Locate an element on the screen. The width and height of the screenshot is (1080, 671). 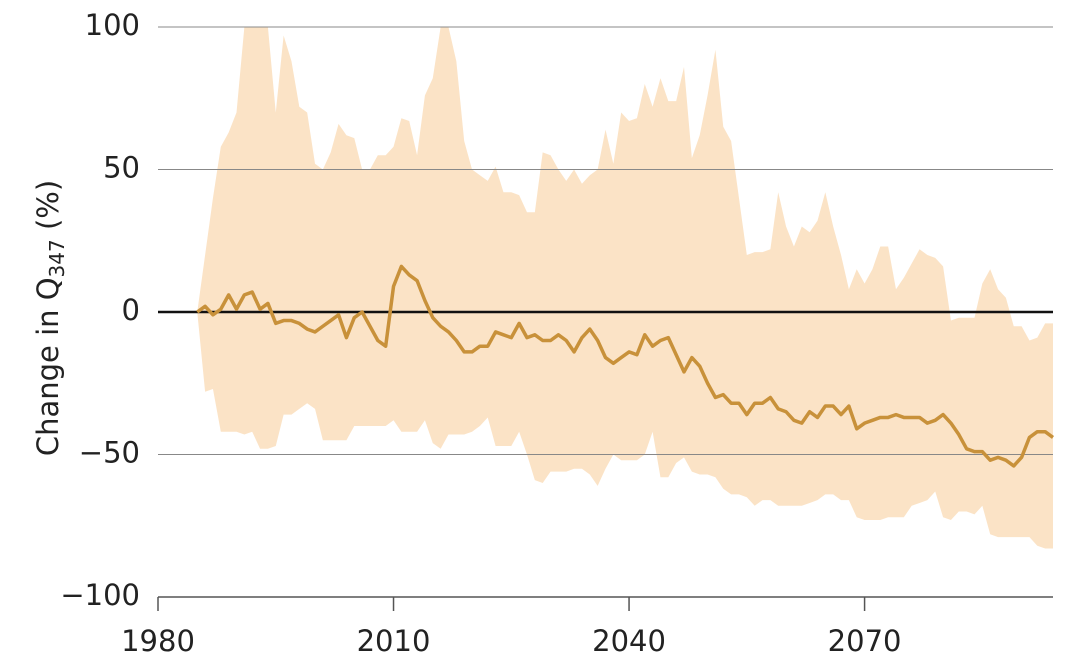
x-tick-label: 2040 is located at coordinates (629, 641).